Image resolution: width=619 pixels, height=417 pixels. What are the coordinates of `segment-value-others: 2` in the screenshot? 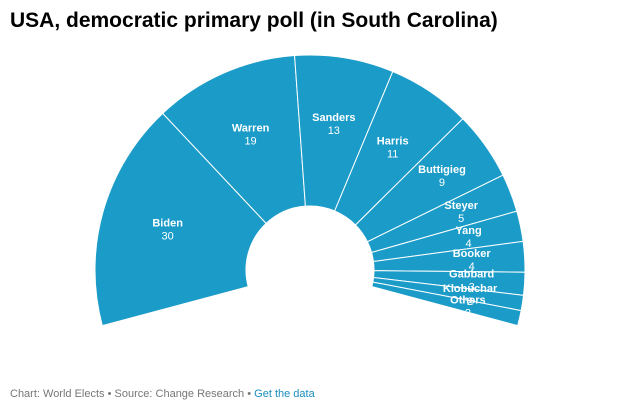 It's located at (468, 313).